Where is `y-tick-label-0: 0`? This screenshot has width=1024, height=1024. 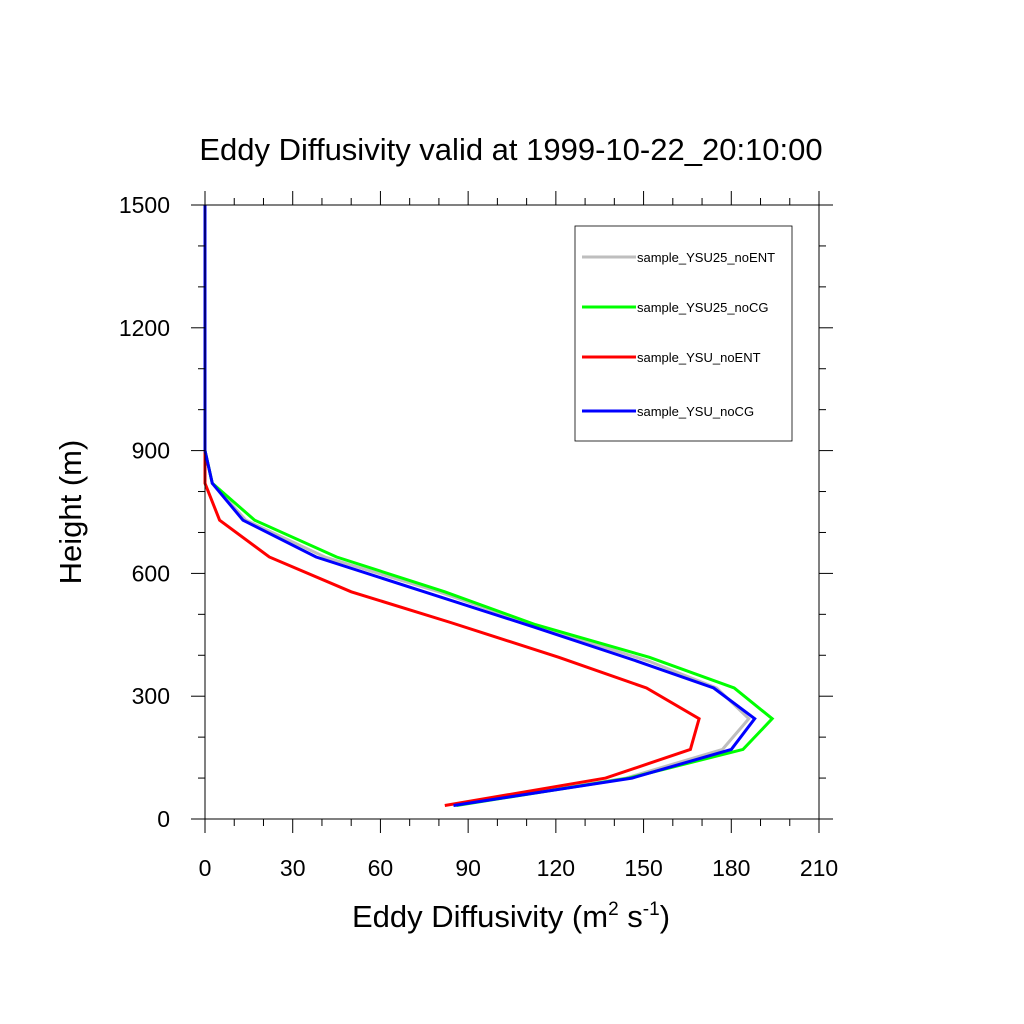 y-tick-label-0: 0 is located at coordinates (163, 819).